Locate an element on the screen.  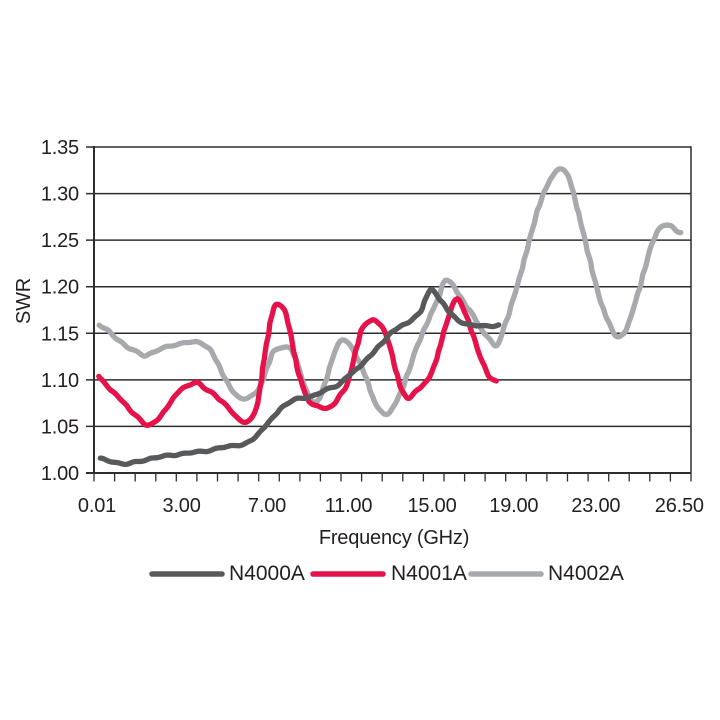
svg-text: 1.20 is located at coordinates (60, 288).